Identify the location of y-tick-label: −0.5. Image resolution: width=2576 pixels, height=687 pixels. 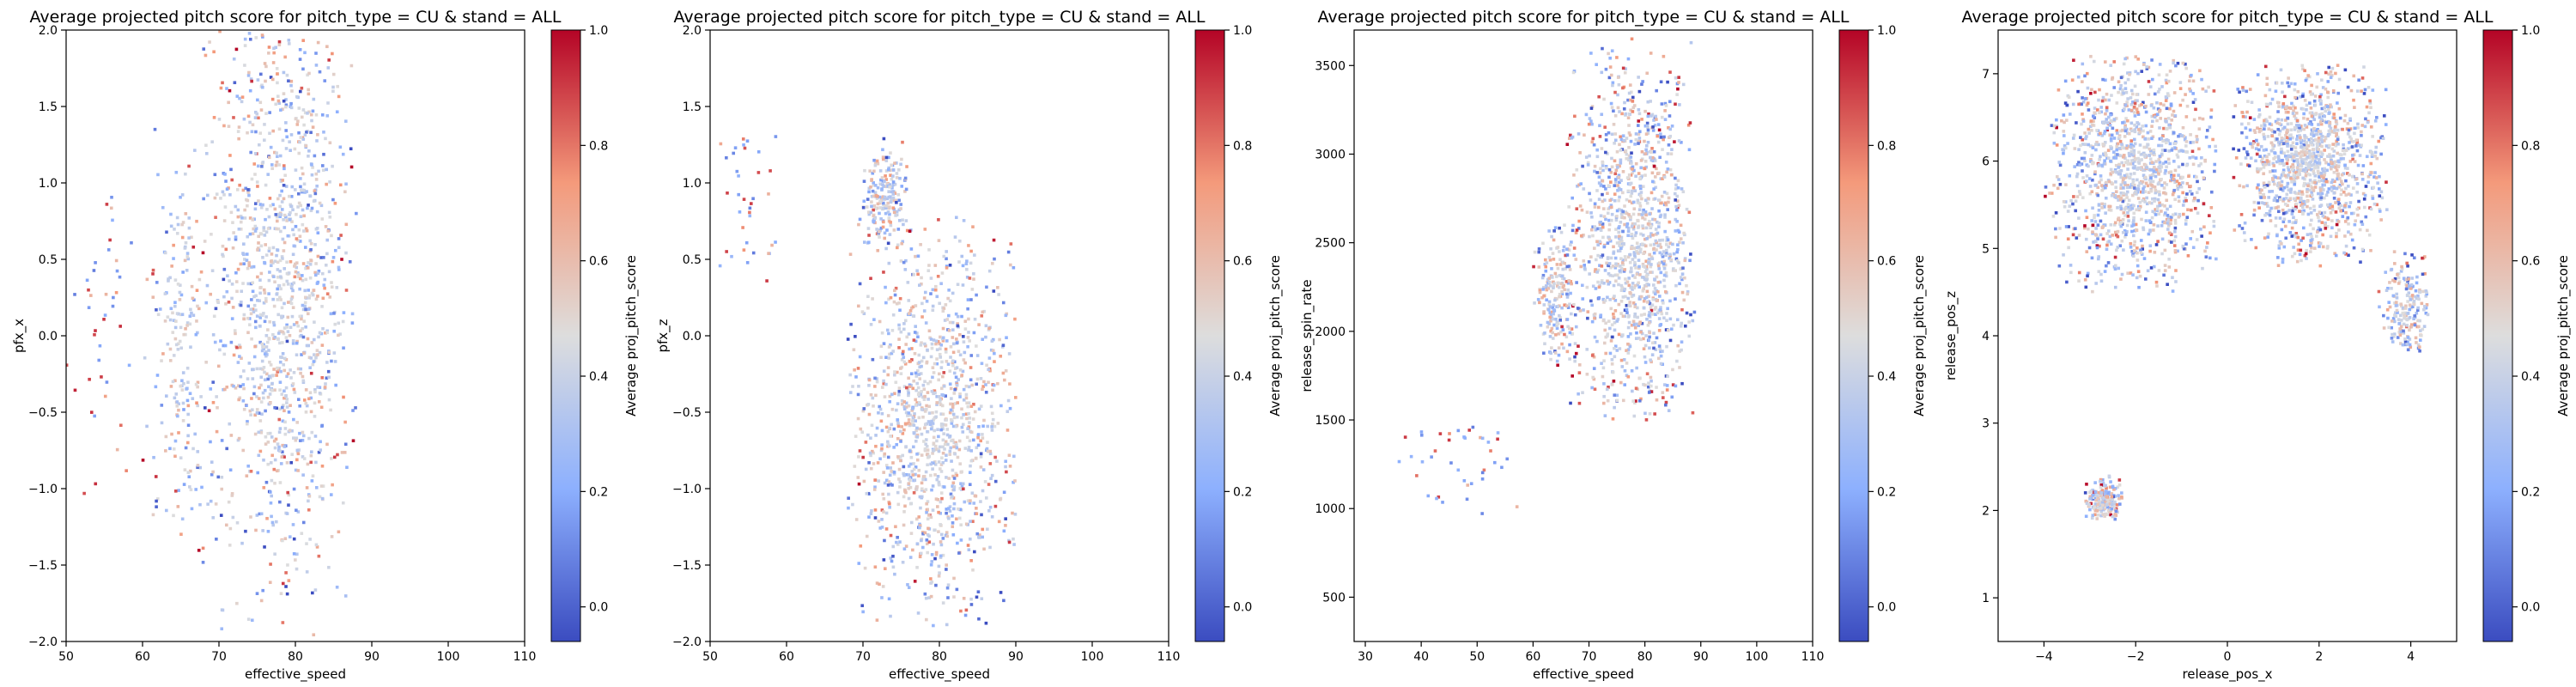
(43, 413).